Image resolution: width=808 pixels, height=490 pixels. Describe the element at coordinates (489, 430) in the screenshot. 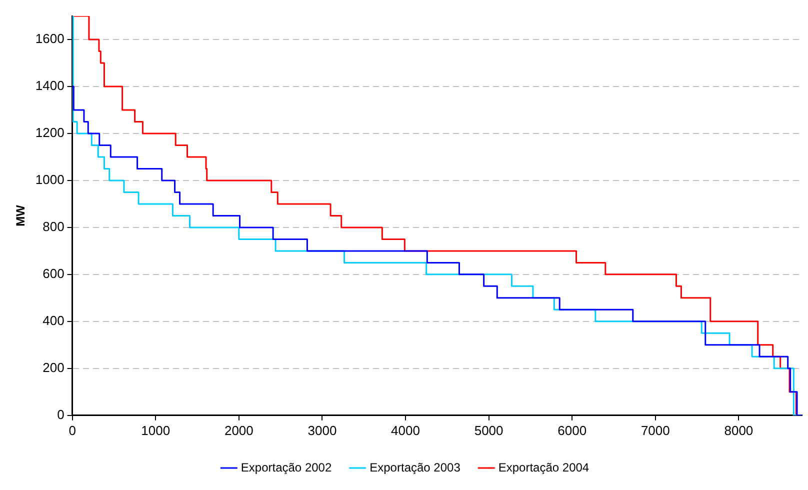

I see `x-tick-label: 5000` at that location.